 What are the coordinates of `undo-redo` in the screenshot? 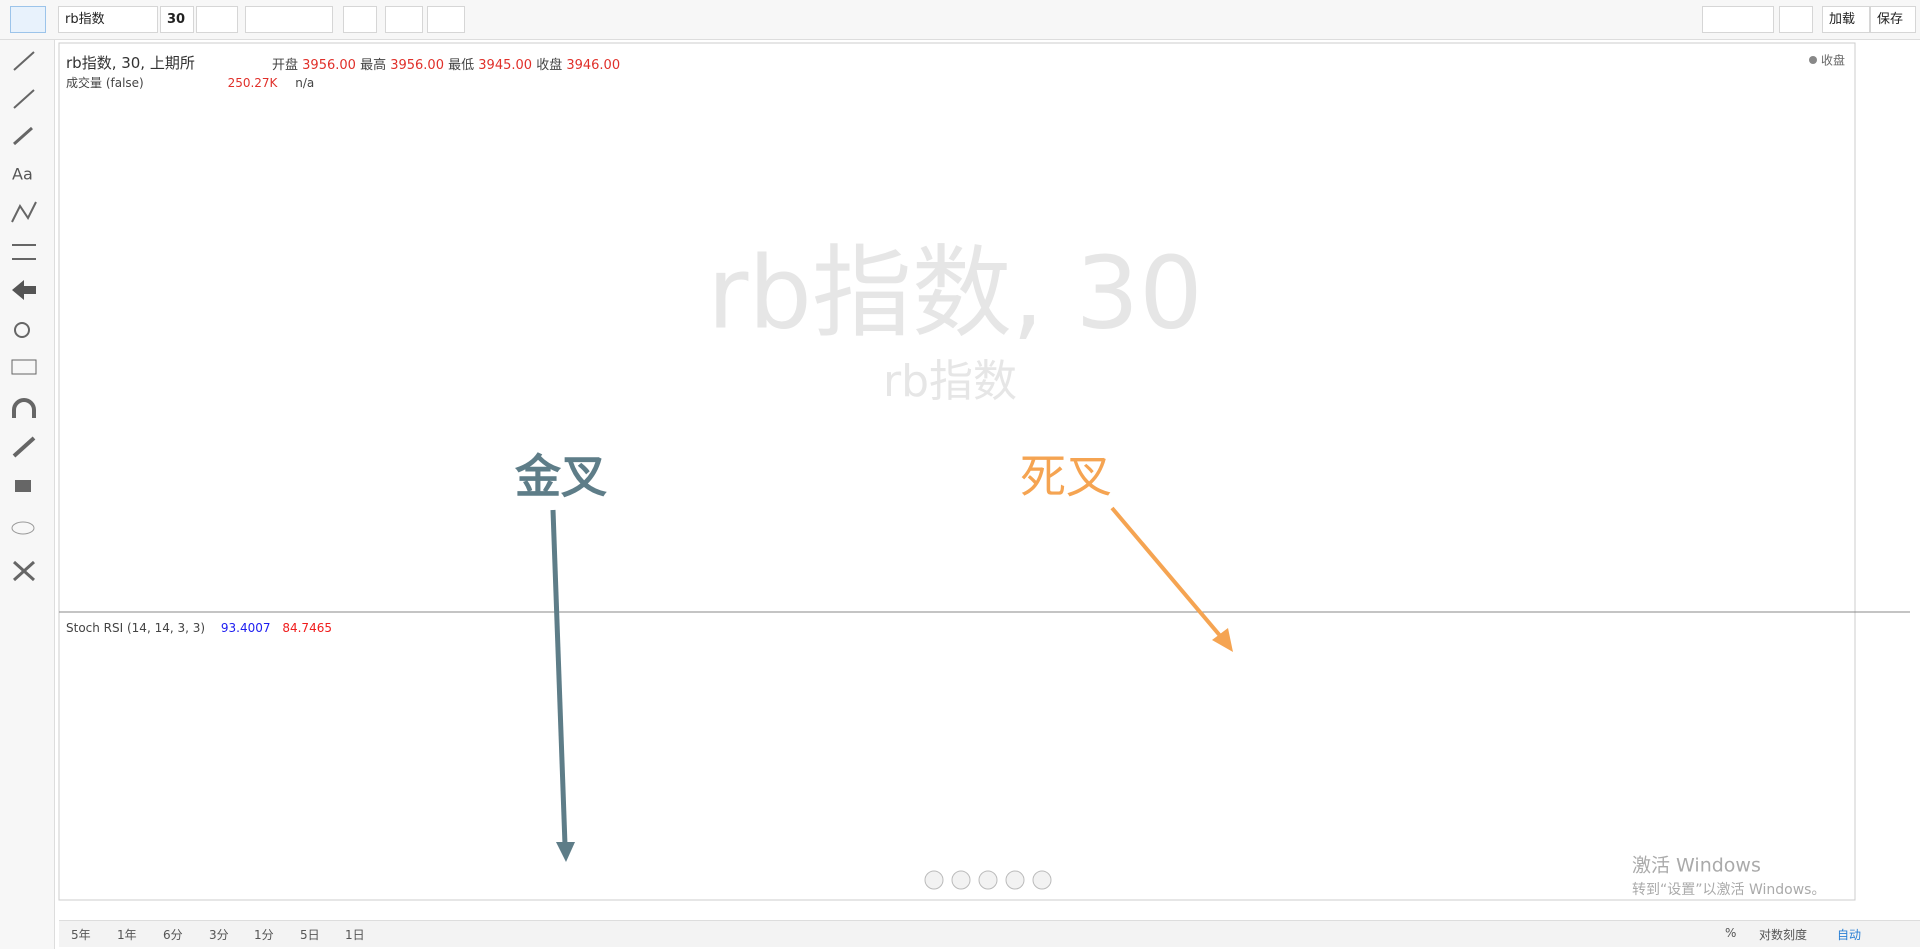 It's located at (1738, 19).